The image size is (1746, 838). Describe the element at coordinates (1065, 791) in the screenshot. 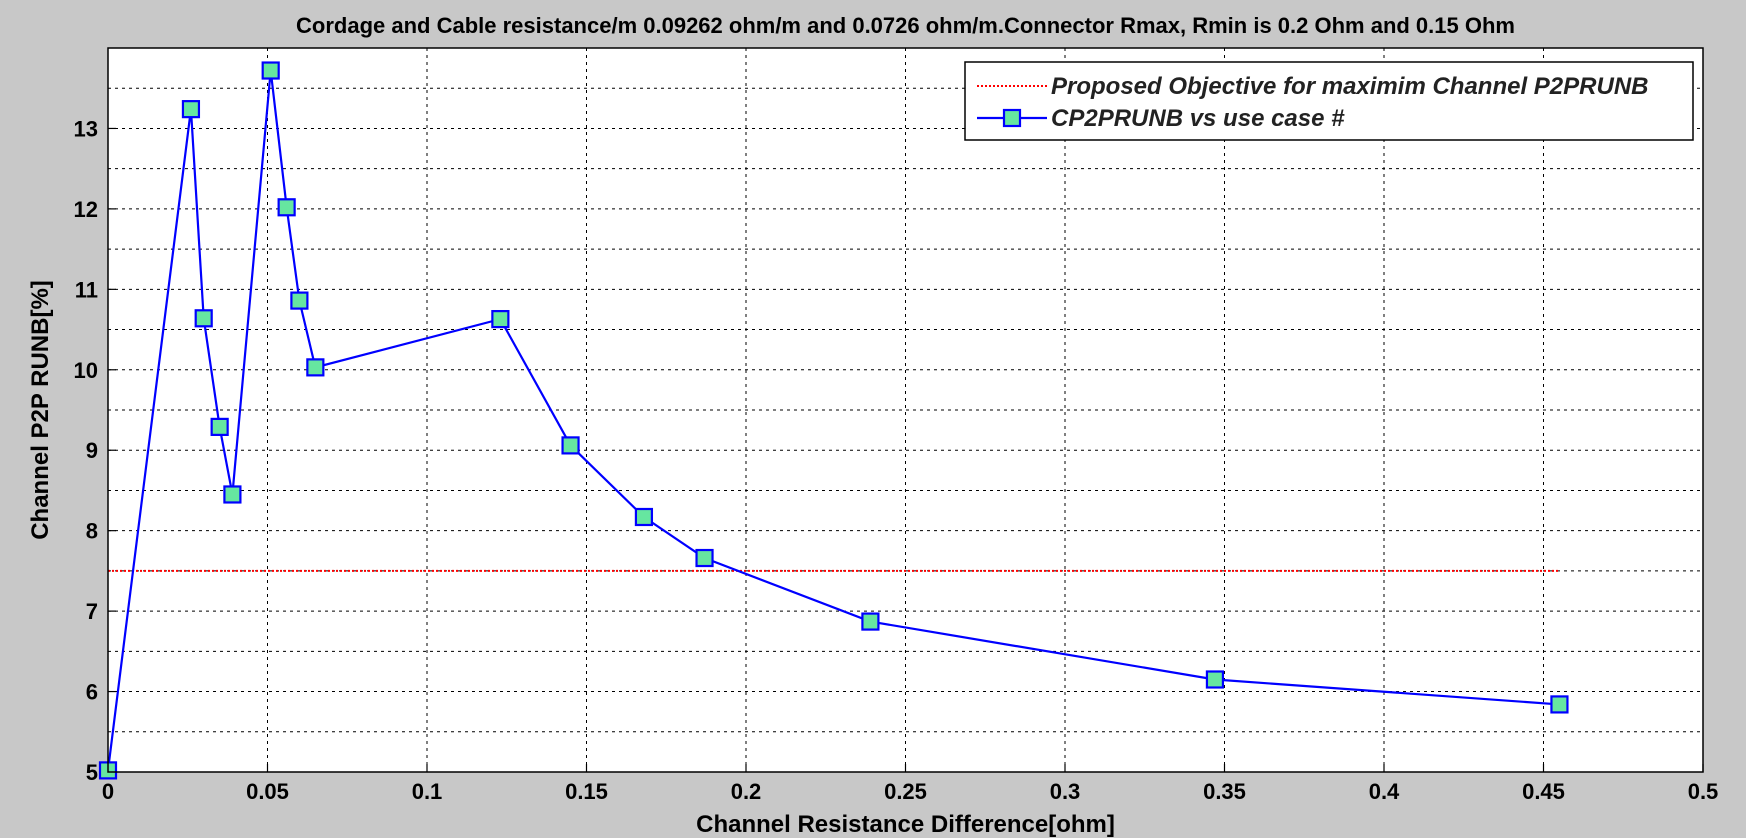

I see `x-tick-label: 0.3` at that location.